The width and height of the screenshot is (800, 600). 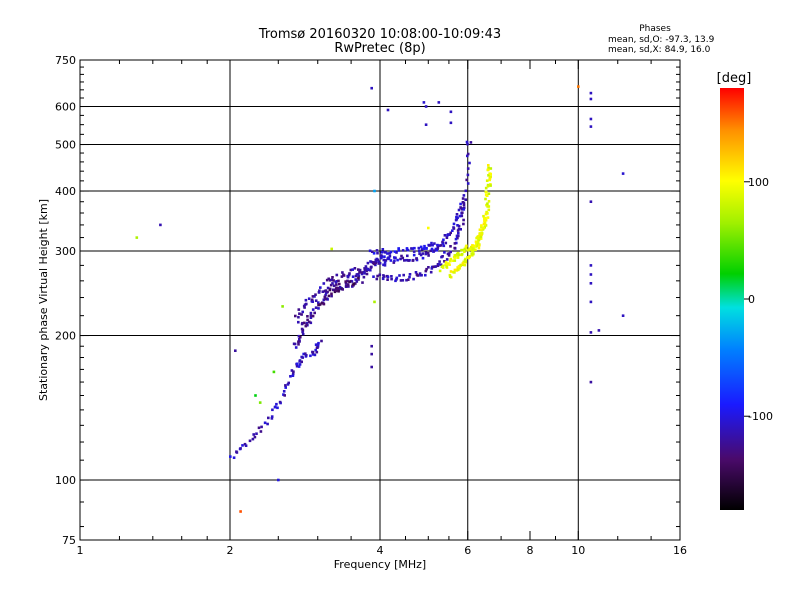 What do you see at coordinates (467, 550) in the screenshot?
I see `x-tick-label: 6` at bounding box center [467, 550].